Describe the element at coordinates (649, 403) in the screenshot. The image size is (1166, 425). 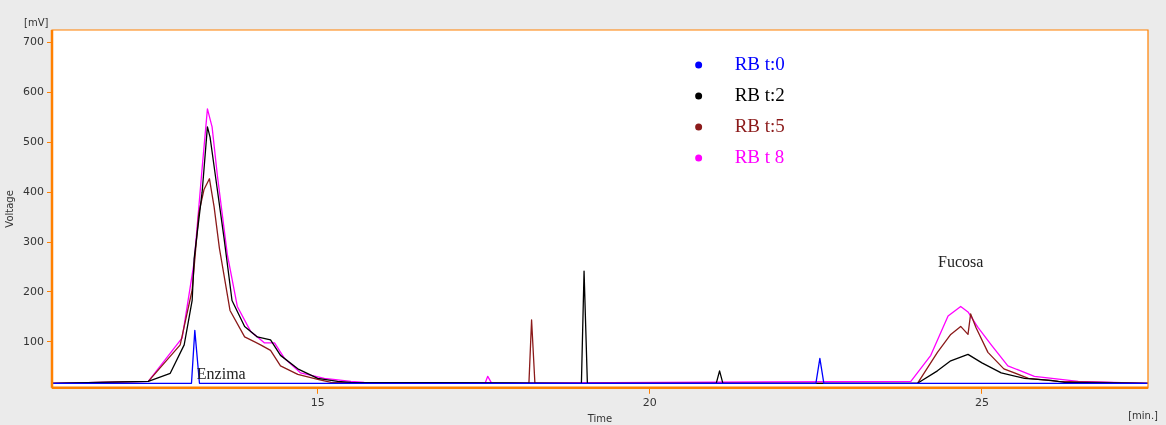
I see `x-tick-label: 20` at that location.